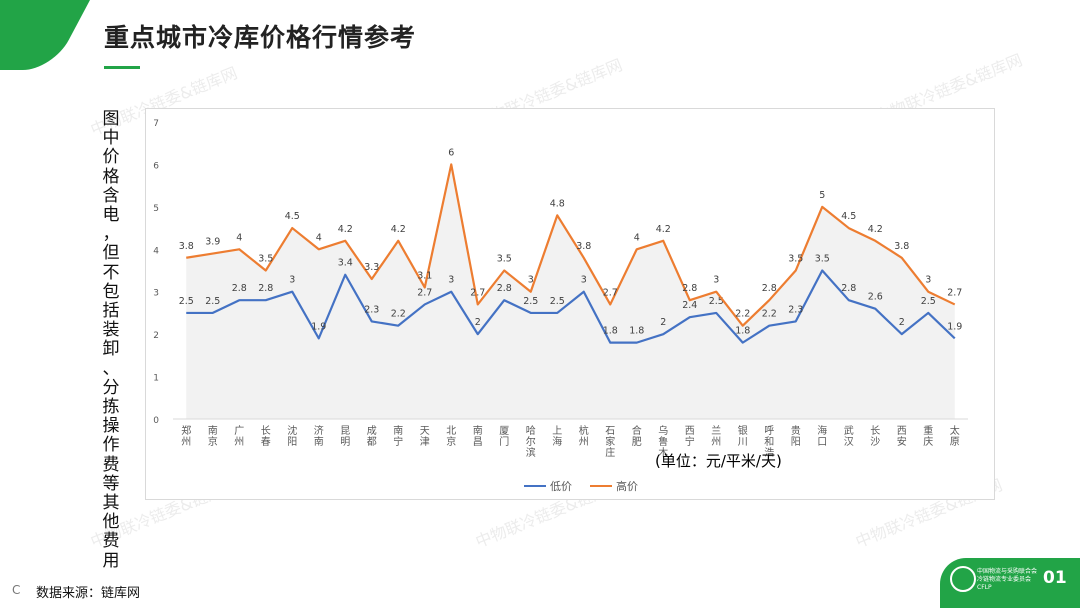 The width and height of the screenshot is (1080, 608). What do you see at coordinates (796, 436) in the screenshot?
I see `x-tick-label: 贵阳` at bounding box center [796, 436].